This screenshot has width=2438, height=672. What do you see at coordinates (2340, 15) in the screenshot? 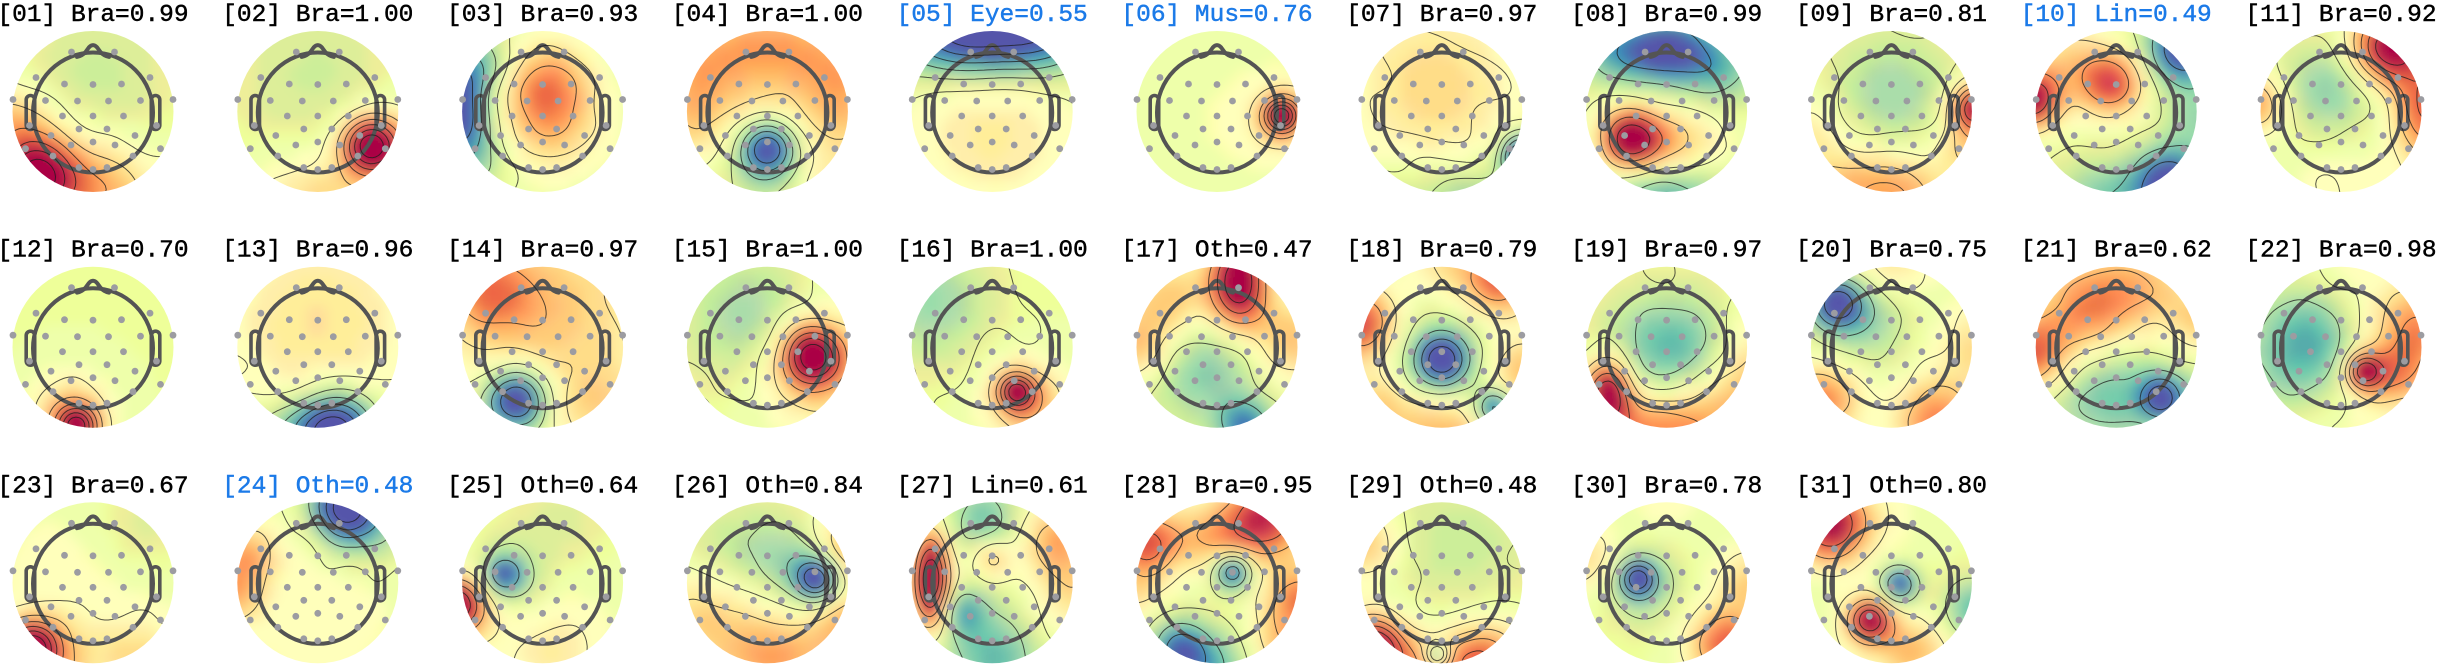
I see `svg-text: [11] Bra=0.92` at bounding box center [2340, 15].